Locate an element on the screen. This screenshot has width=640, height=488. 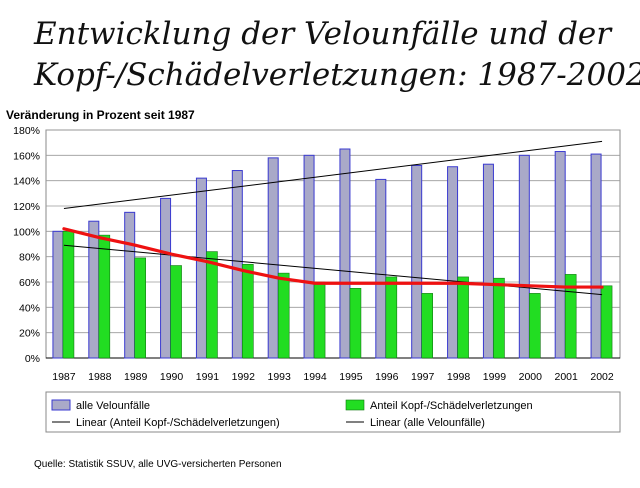
x-tick-label: 2002 is located at coordinates (602, 377).